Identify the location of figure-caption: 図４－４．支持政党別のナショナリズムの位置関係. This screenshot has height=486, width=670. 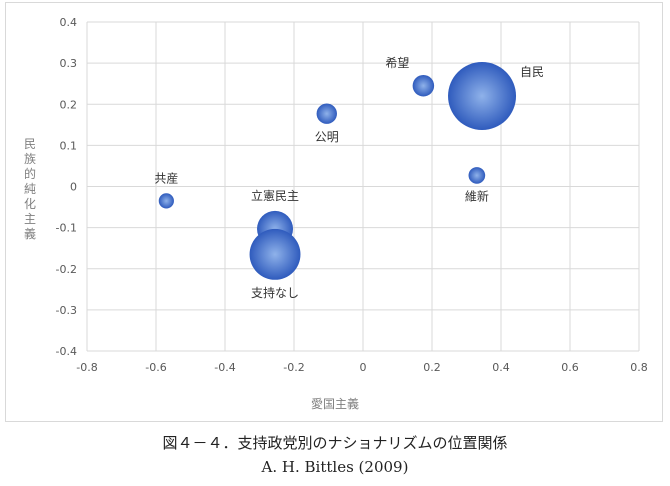
(335, 443).